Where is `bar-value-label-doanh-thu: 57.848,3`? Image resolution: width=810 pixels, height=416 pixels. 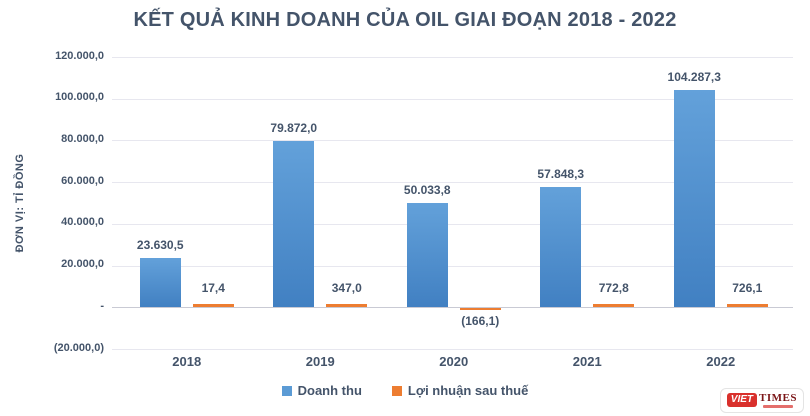
bar-value-label-doanh-thu: 57.848,3 is located at coordinates (561, 173).